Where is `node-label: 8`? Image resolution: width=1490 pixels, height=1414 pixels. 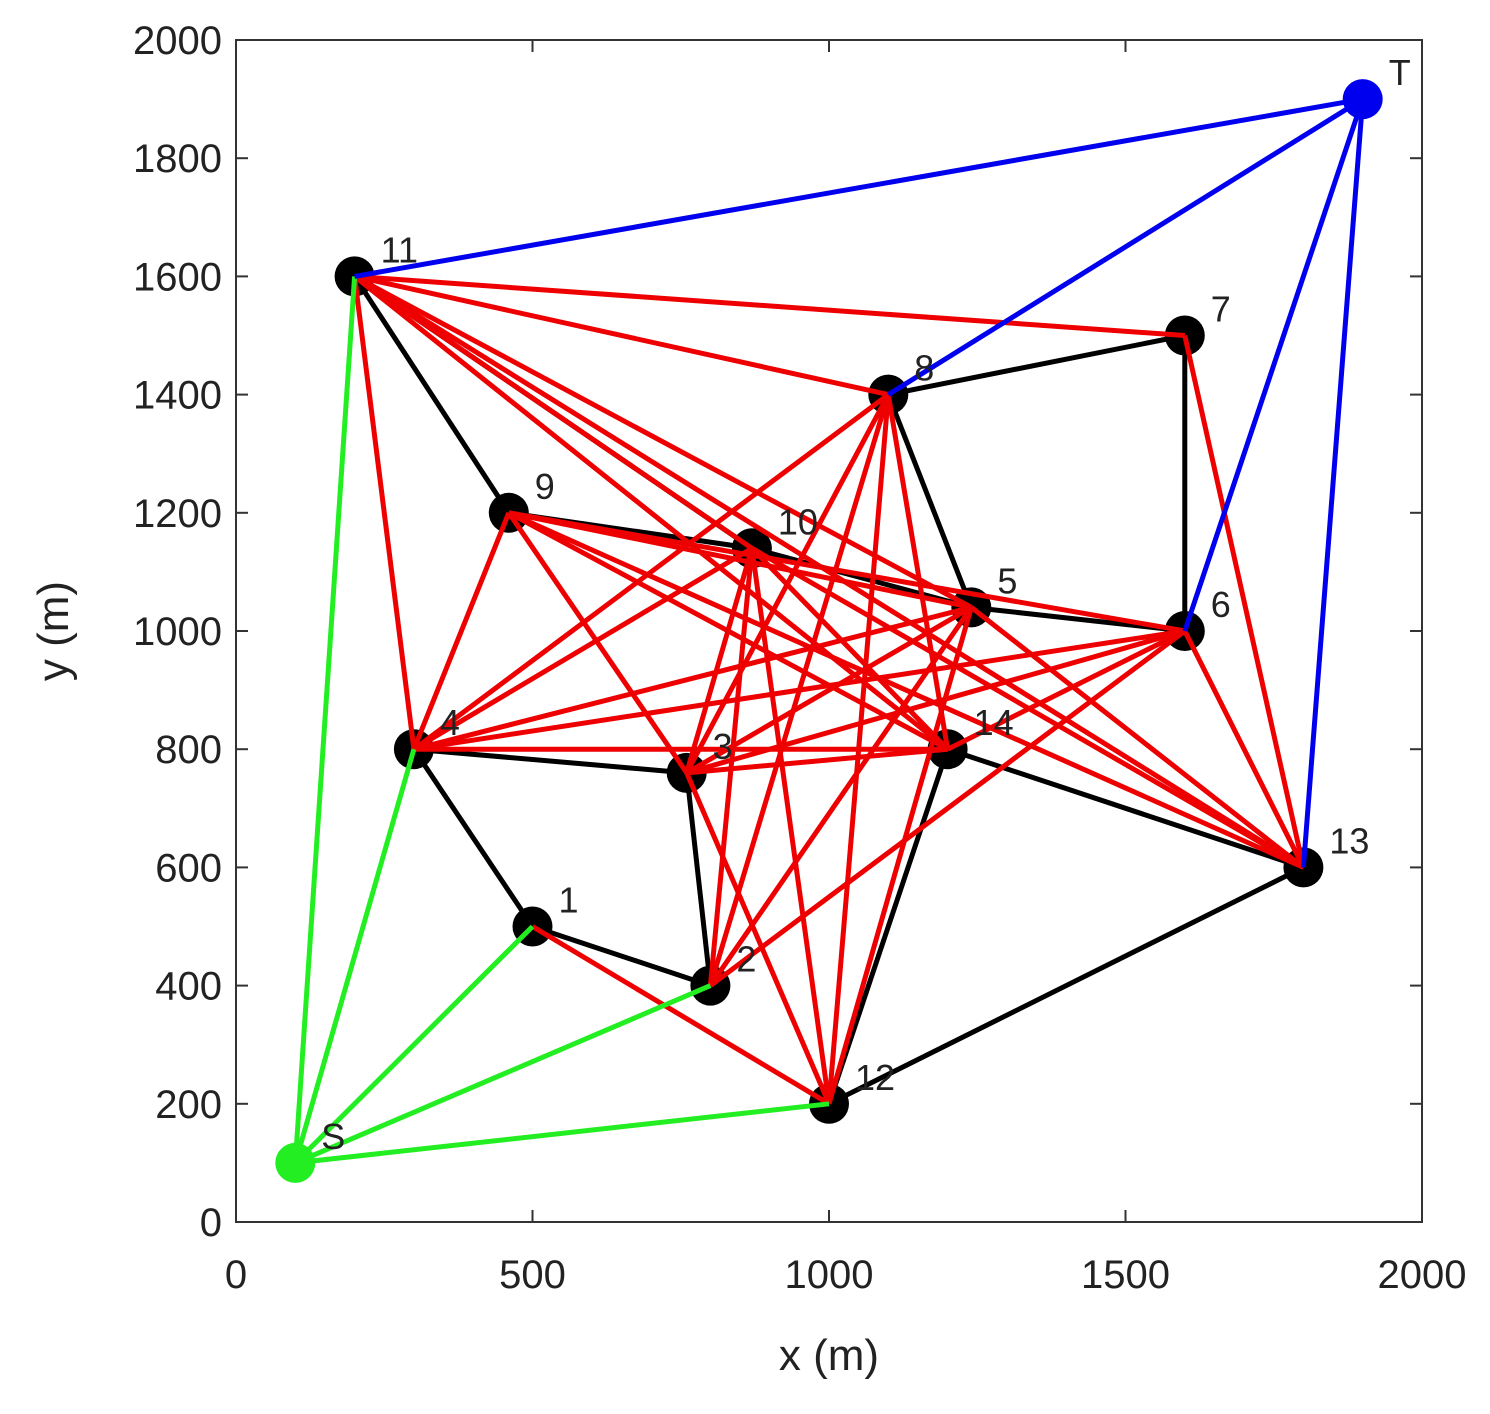 node-label: 8 is located at coordinates (924, 368).